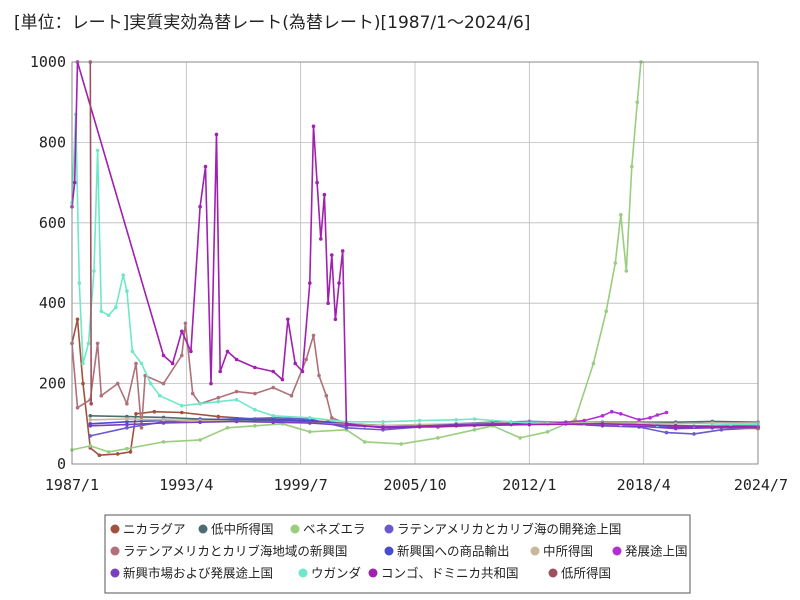 The height and width of the screenshot is (600, 800). Describe the element at coordinates (509, 529) in the screenshot. I see `legend-item: ラテンアメリカとカリブ海の開発途上国` at that location.